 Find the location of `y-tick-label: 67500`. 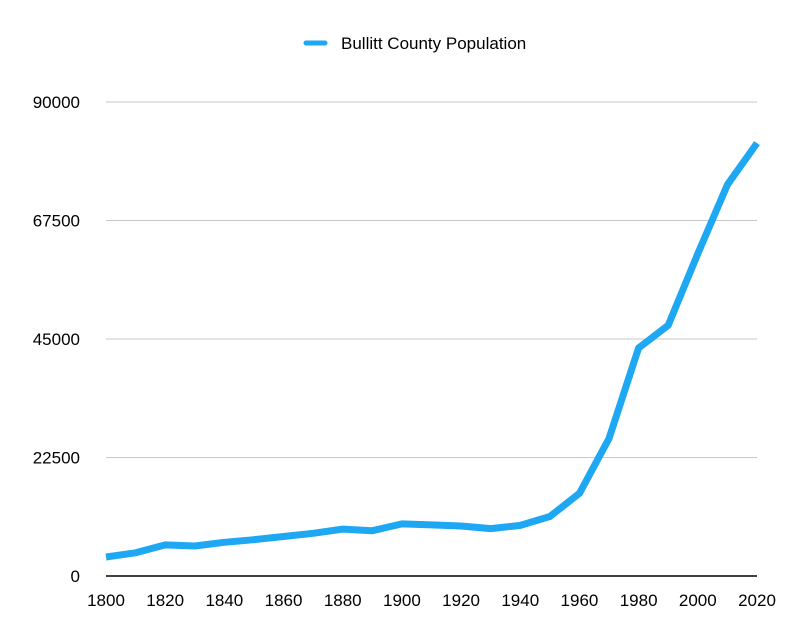

y-tick-label: 67500 is located at coordinates (56, 221).